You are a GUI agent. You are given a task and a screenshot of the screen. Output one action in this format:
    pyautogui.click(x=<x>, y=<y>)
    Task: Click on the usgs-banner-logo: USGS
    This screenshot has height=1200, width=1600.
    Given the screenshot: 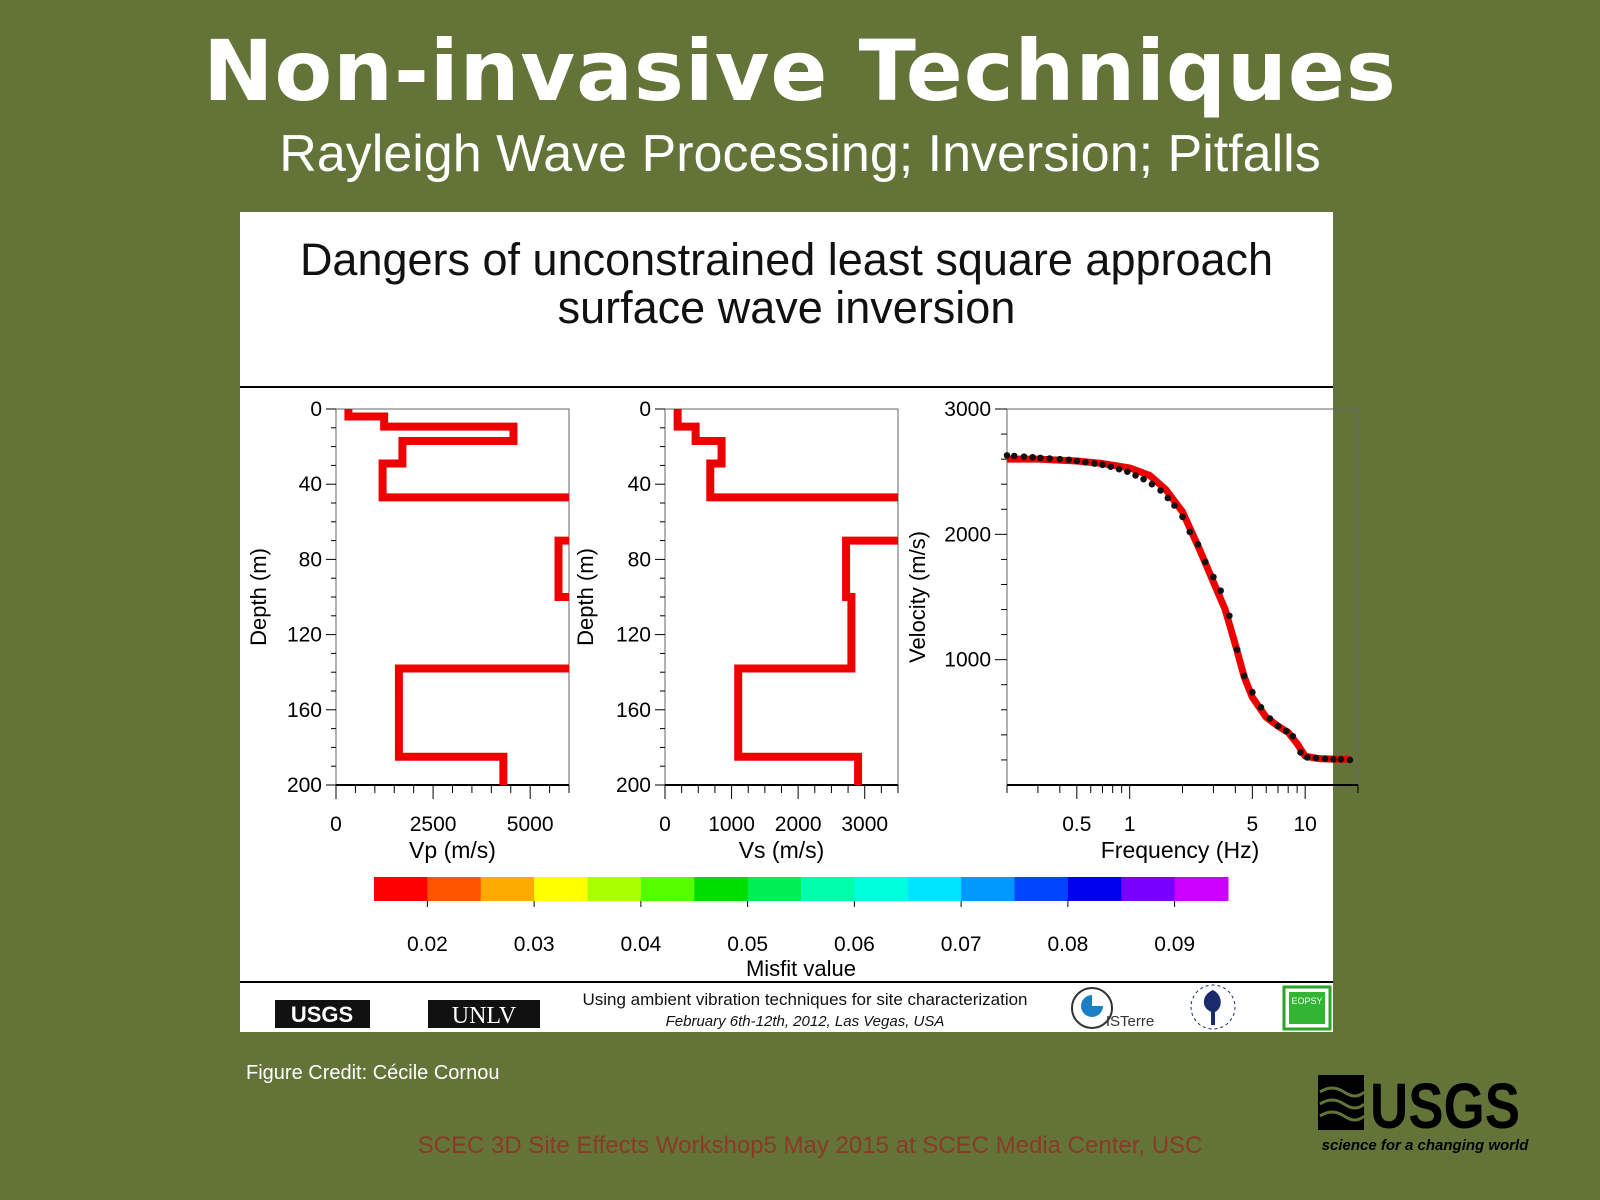 What is the action you would take?
    pyautogui.click(x=322, y=1014)
    